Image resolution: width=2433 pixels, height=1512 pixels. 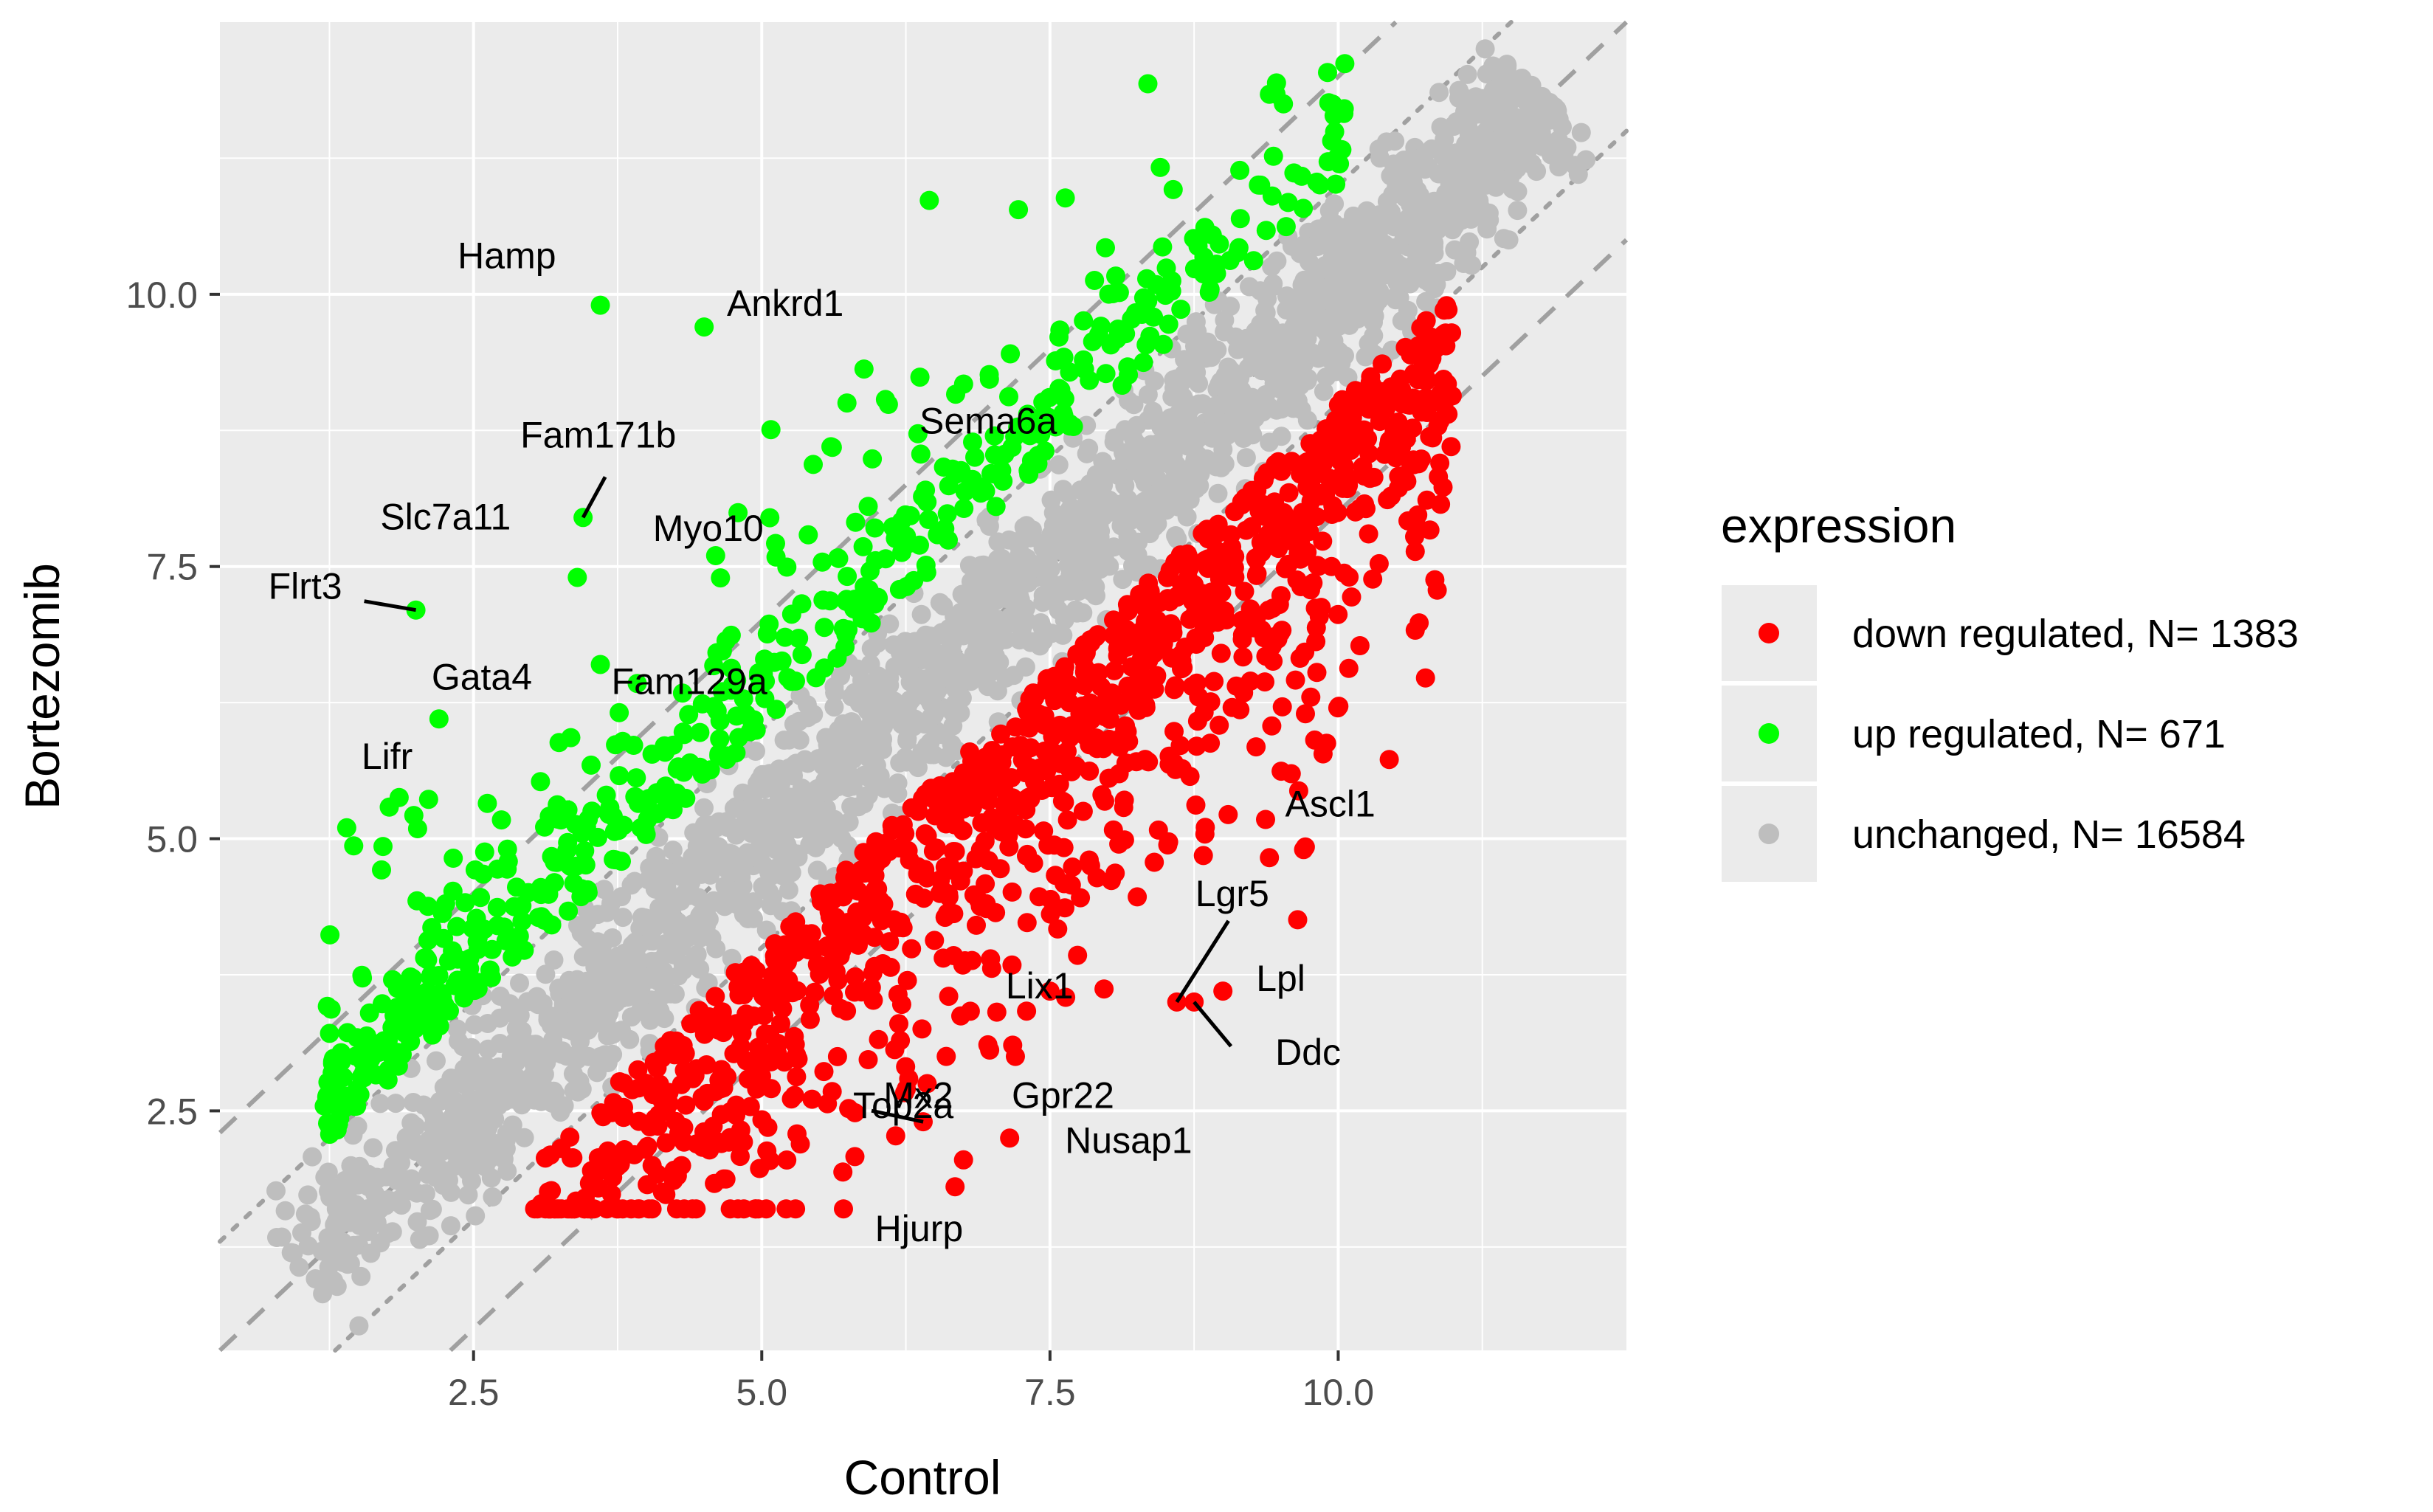 I want to click on legend-label-up: up regulated, N= 671, so click(x=2039, y=734).